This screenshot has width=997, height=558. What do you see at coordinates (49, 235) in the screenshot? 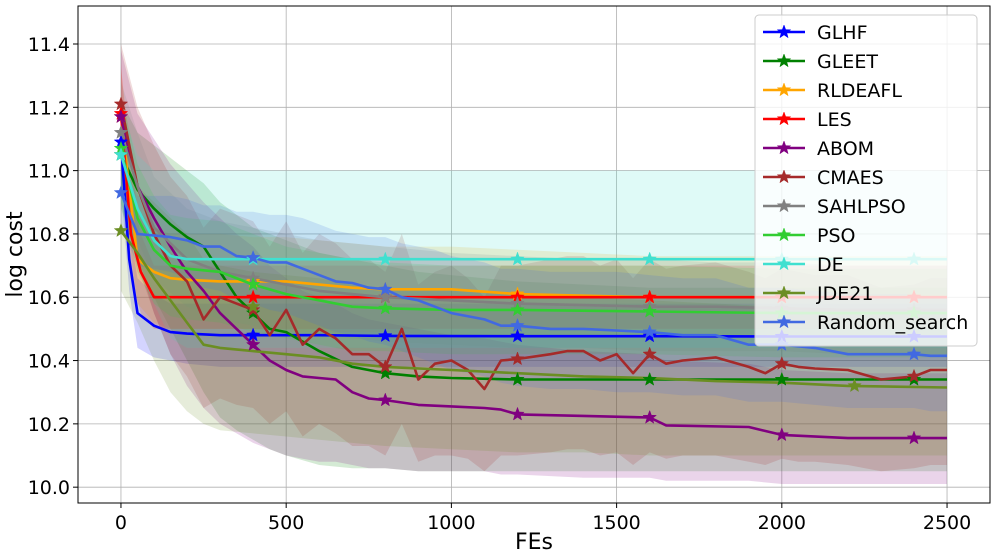
I see `y-tick-label: 10.8` at bounding box center [49, 235].